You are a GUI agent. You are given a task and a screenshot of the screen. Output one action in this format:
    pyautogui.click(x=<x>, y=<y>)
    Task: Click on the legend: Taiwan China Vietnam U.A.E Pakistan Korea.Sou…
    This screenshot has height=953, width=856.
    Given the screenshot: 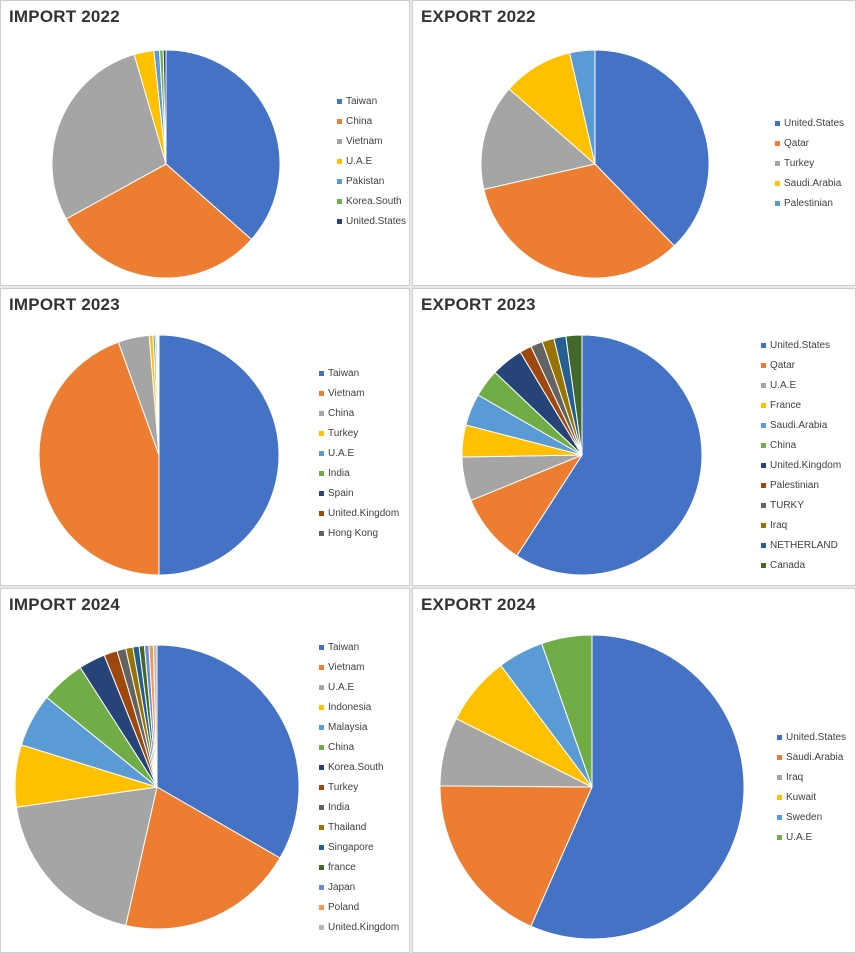 What is the action you would take?
    pyautogui.click(x=371, y=161)
    